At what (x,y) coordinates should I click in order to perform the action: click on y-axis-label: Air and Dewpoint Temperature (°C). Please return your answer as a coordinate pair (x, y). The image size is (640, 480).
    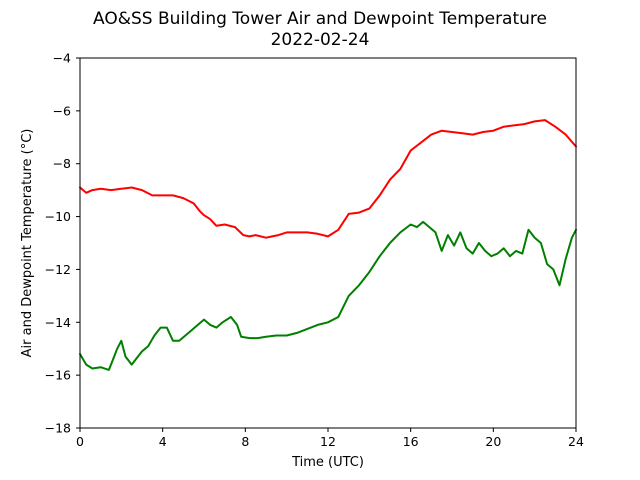
    Looking at the image, I should click on (27, 243).